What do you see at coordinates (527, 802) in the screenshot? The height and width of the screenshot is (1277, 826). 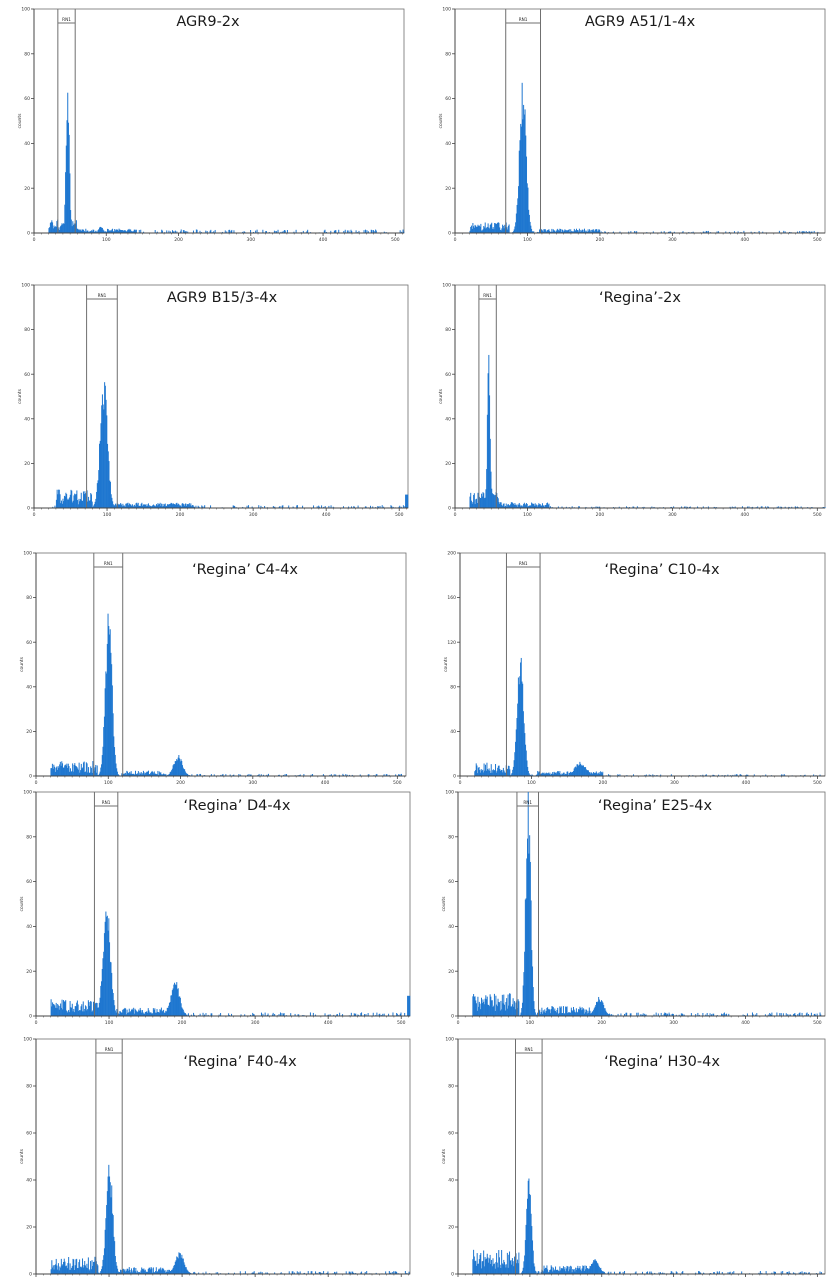 I see `gate-label: RN1` at bounding box center [527, 802].